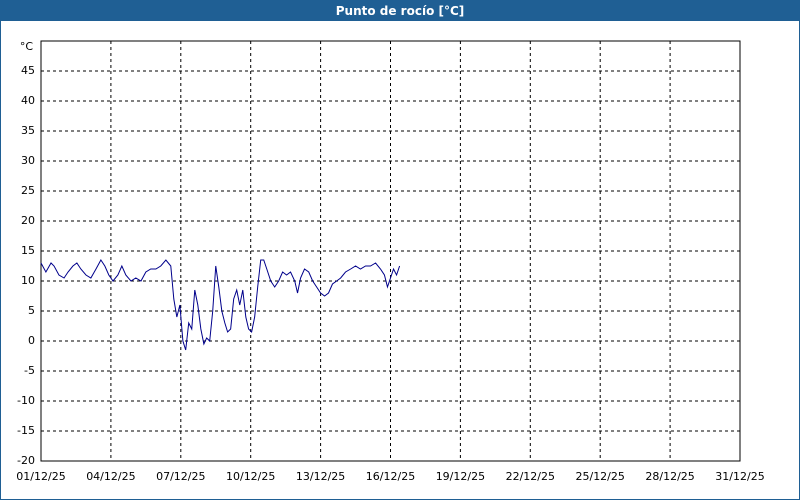 Image resolution: width=800 pixels, height=500 pixels. Describe the element at coordinates (28, 190) in the screenshot. I see `y-tick-label: 25` at that location.